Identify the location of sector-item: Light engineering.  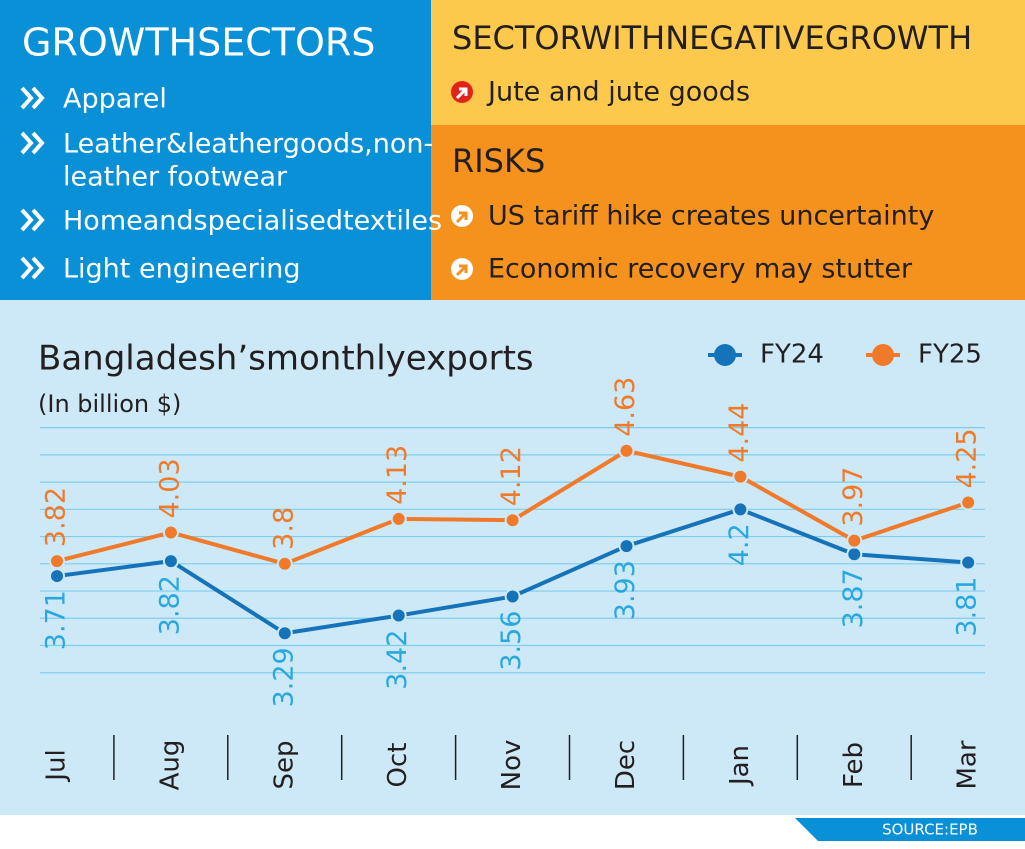
(182, 269).